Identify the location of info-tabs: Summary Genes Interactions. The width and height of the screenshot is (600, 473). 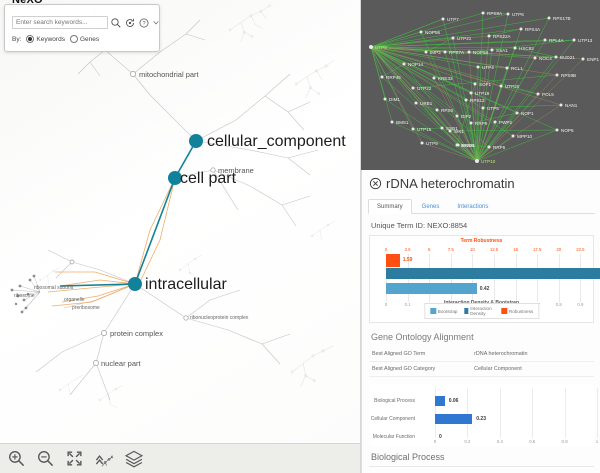
(481, 206).